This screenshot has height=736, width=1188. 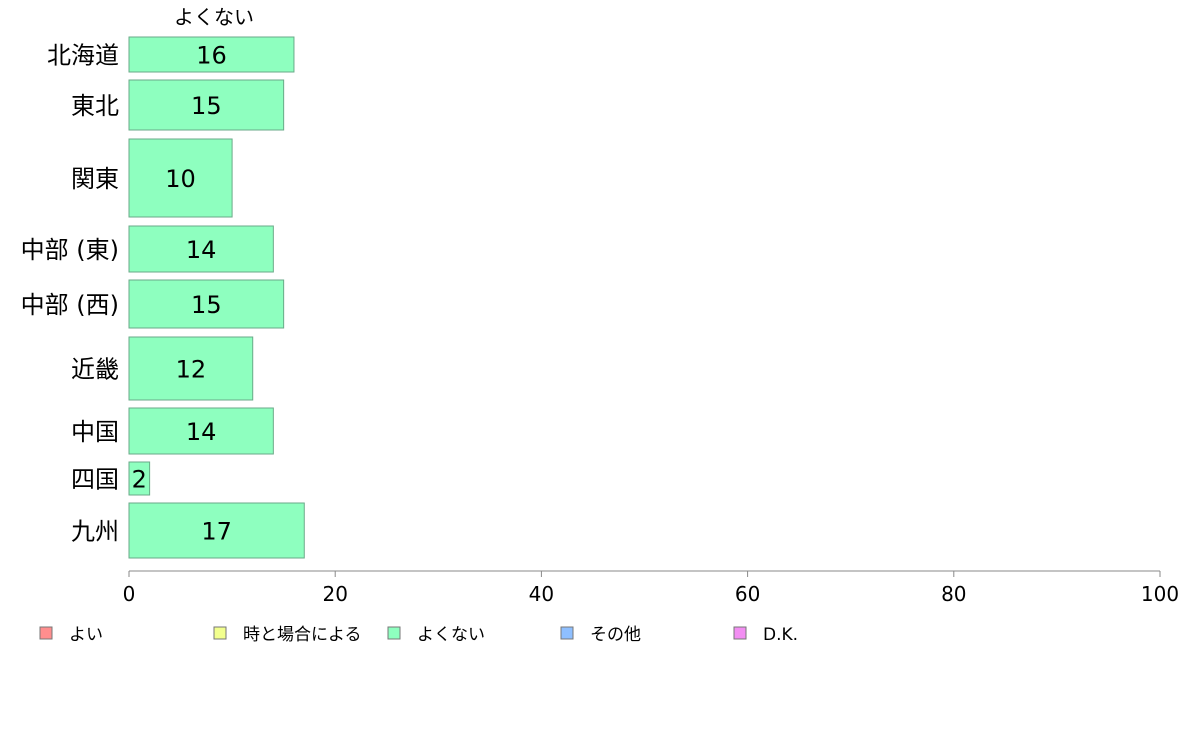 I want to click on legend-label: よくない, so click(x=451, y=635).